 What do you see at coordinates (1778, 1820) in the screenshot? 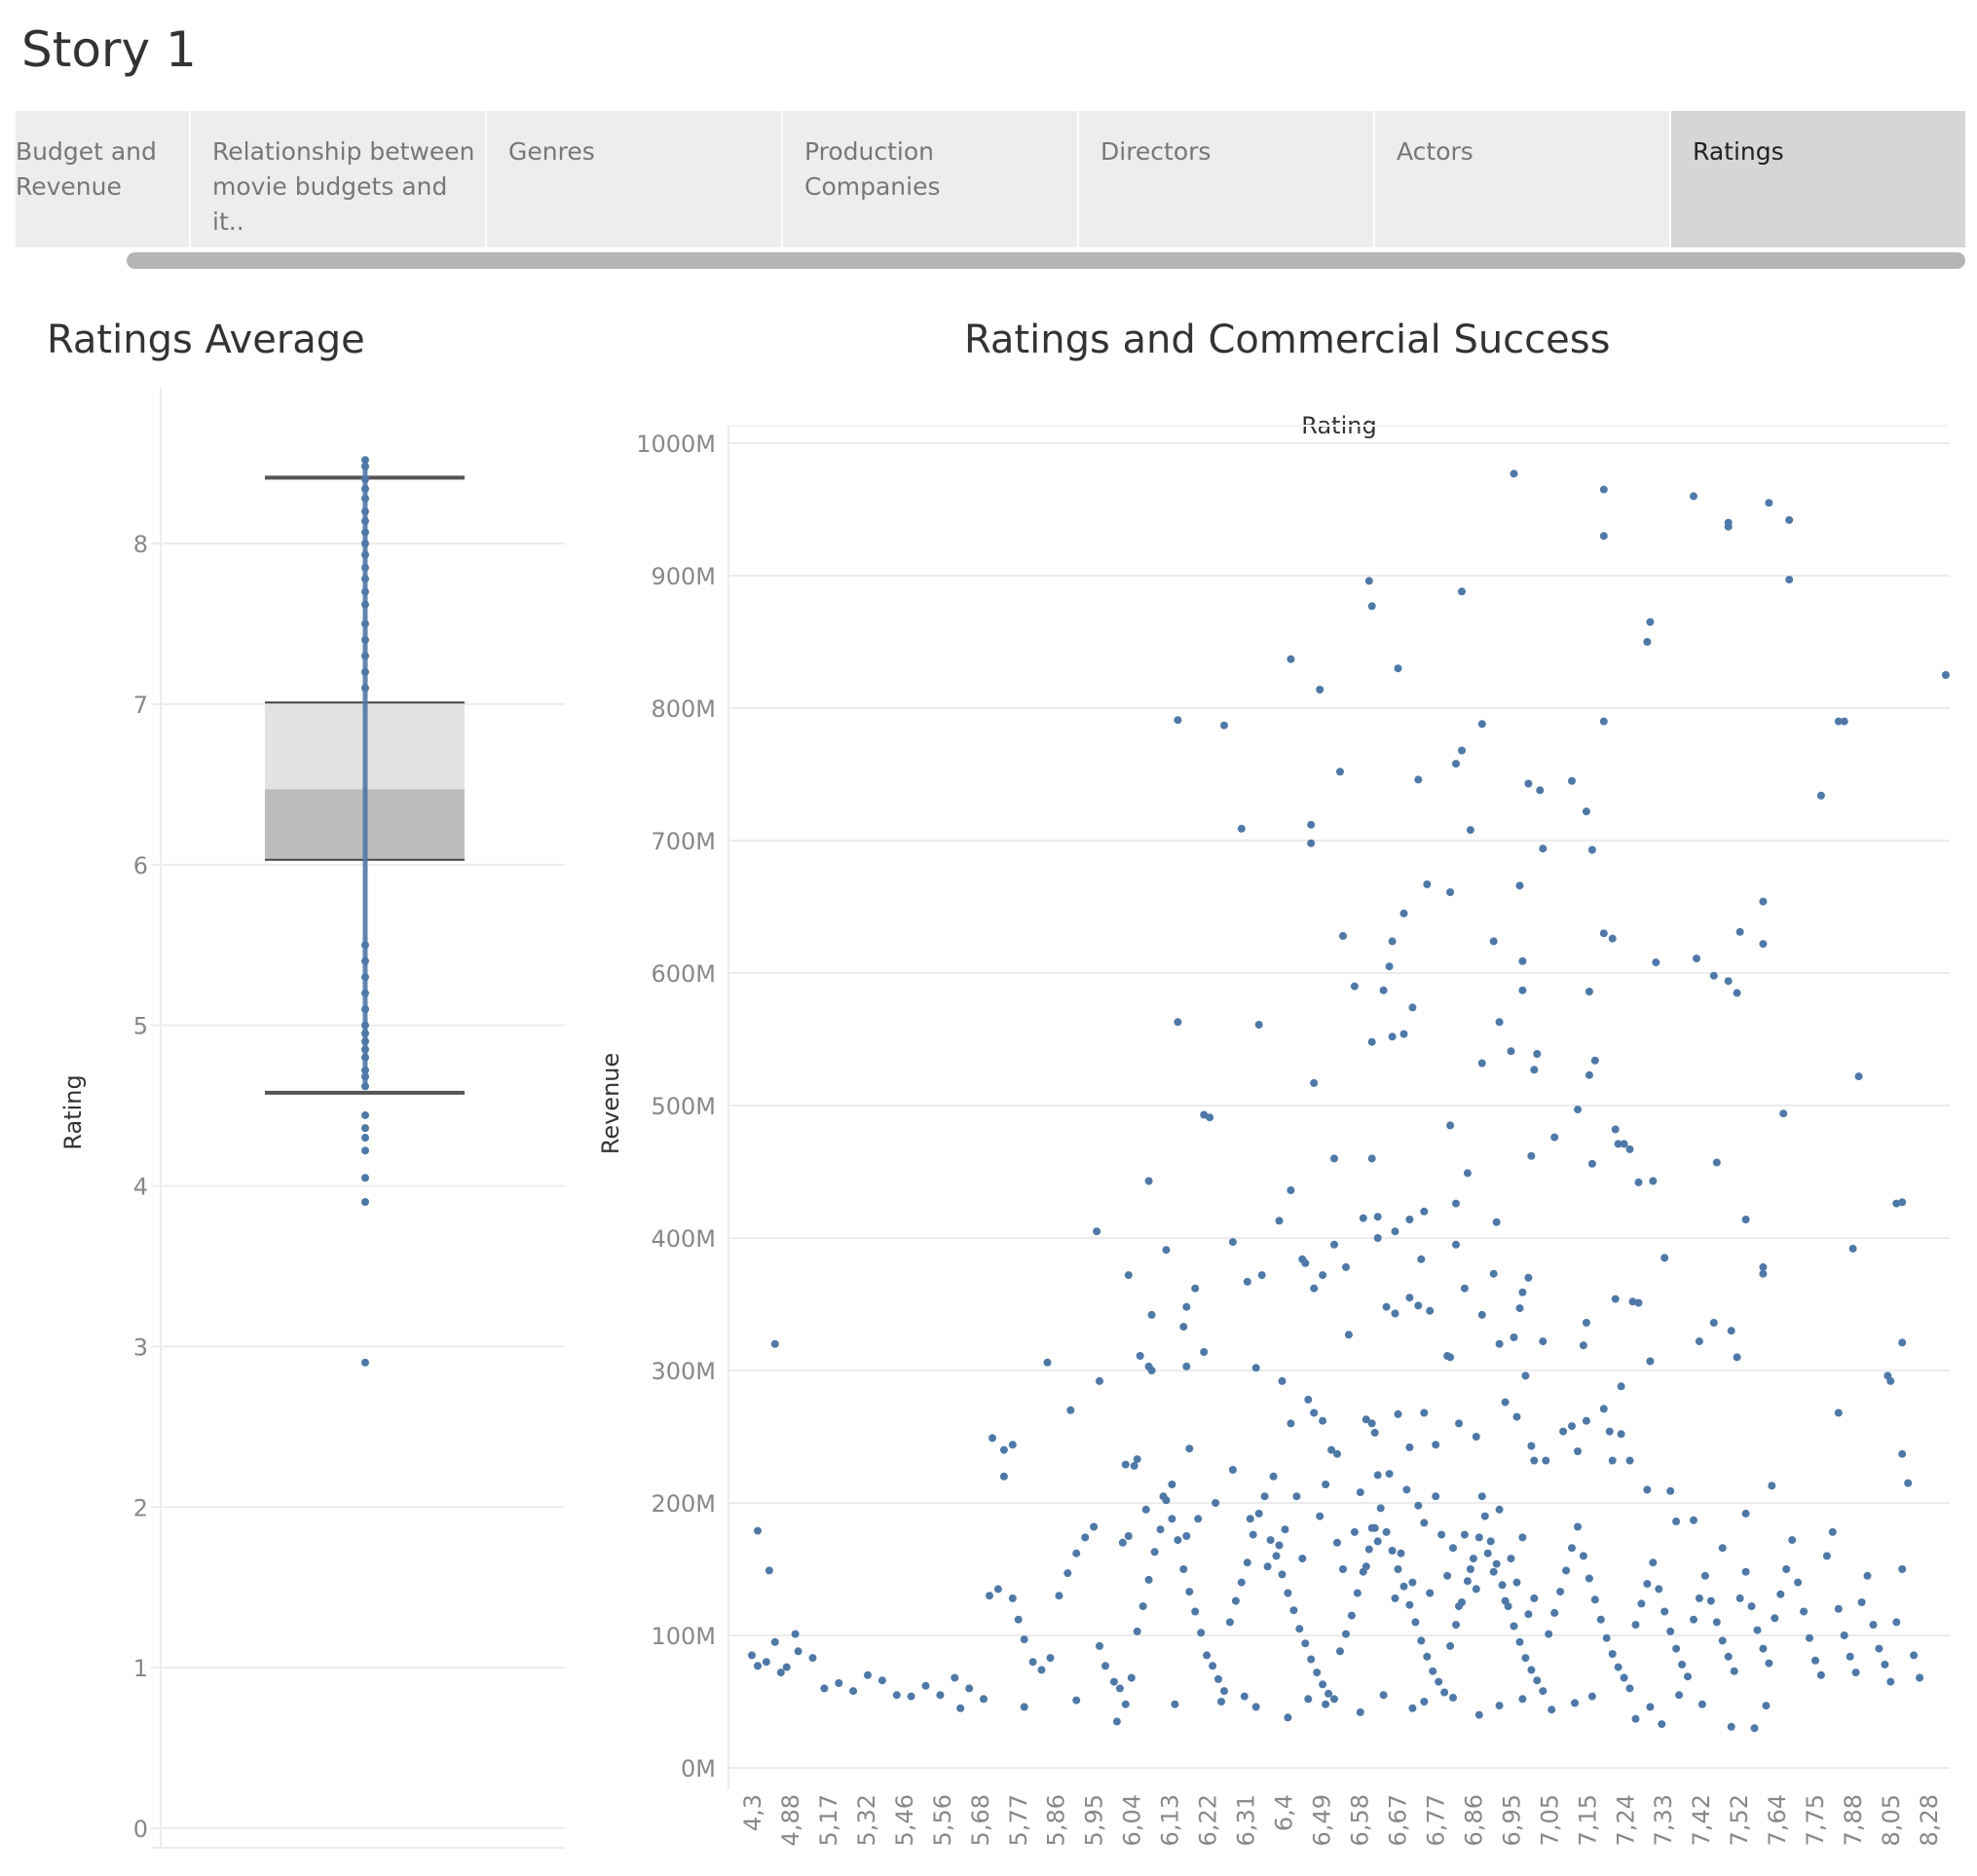
I see `x-tick-label: 7,64` at bounding box center [1778, 1820].